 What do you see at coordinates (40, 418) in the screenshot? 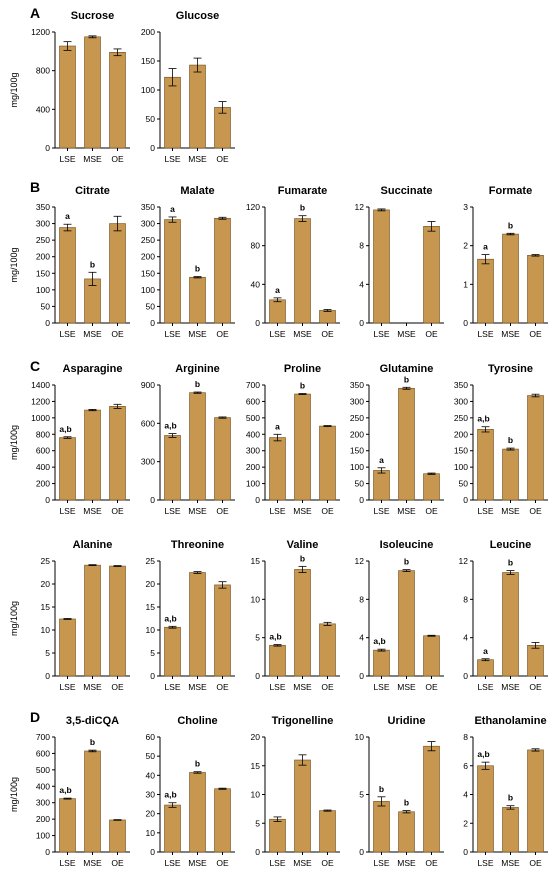
I see `y-tick-label: 1000` at bounding box center [40, 418].